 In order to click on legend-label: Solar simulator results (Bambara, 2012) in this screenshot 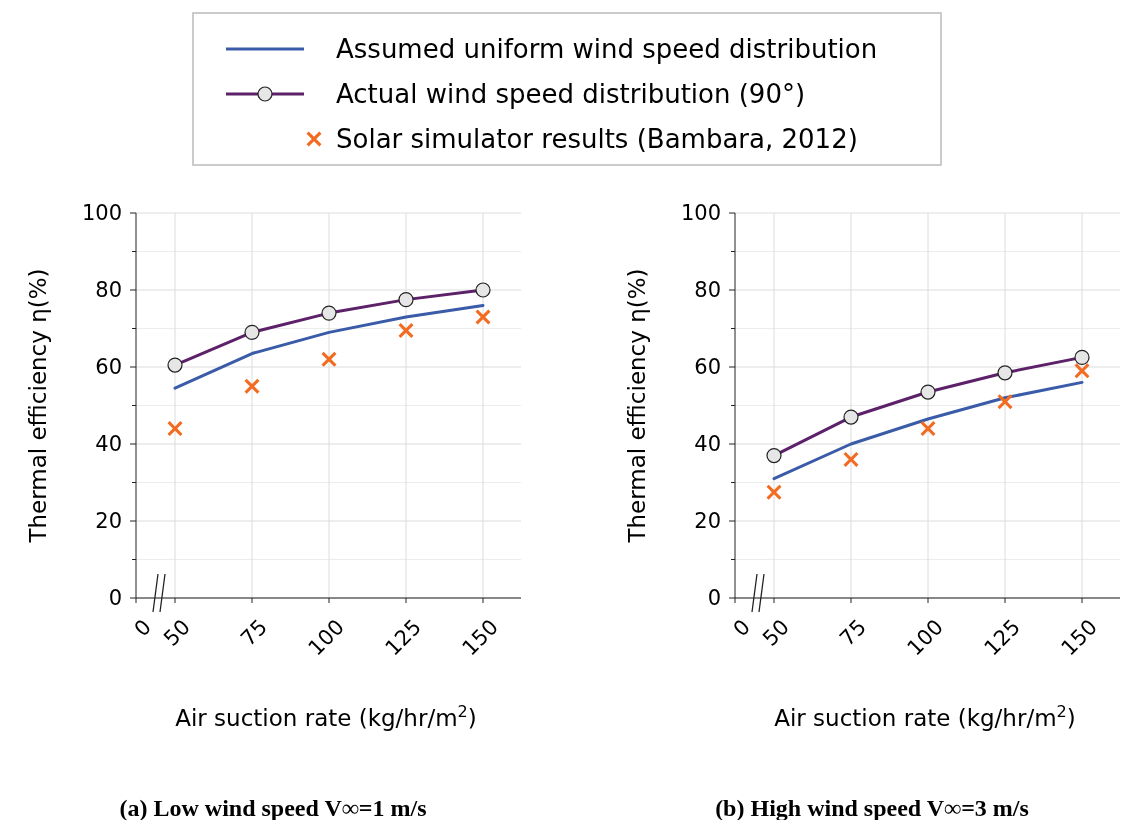, I will do `click(597, 139)`.